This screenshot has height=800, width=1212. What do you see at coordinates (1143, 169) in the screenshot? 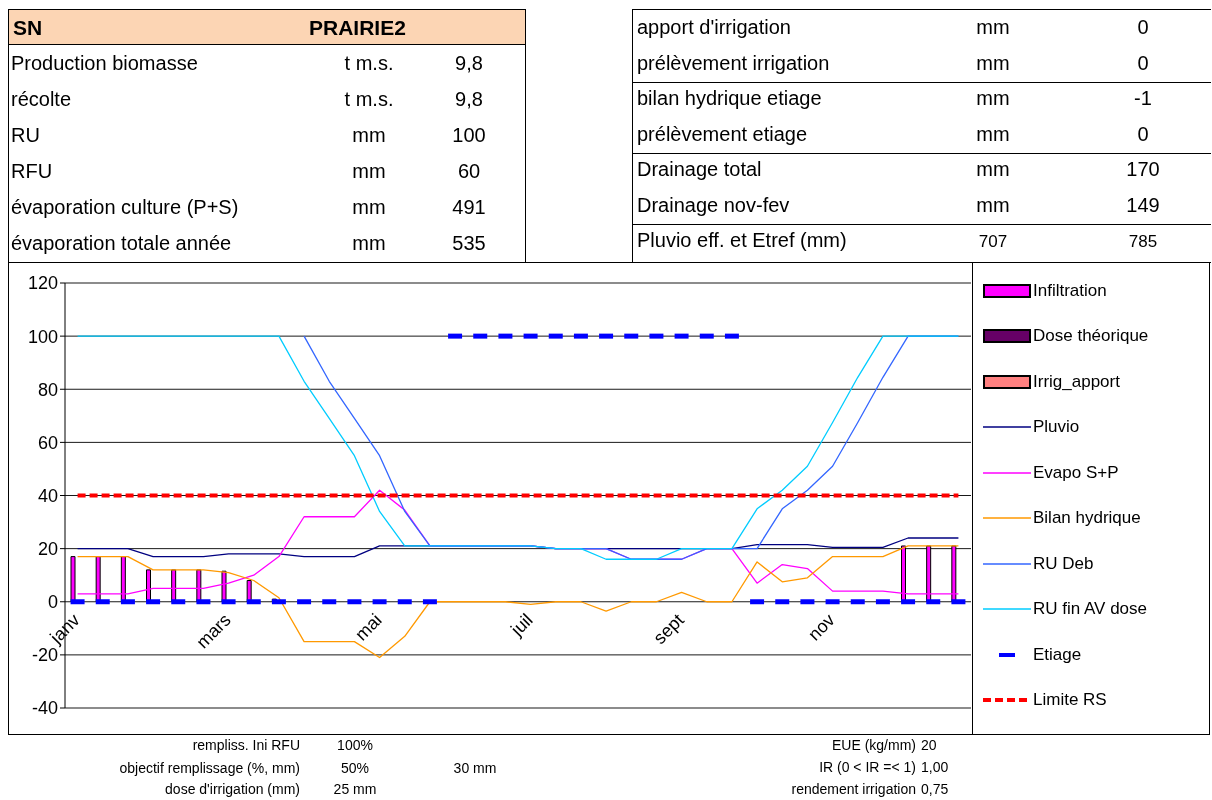
I see `text: 170` at bounding box center [1143, 169].